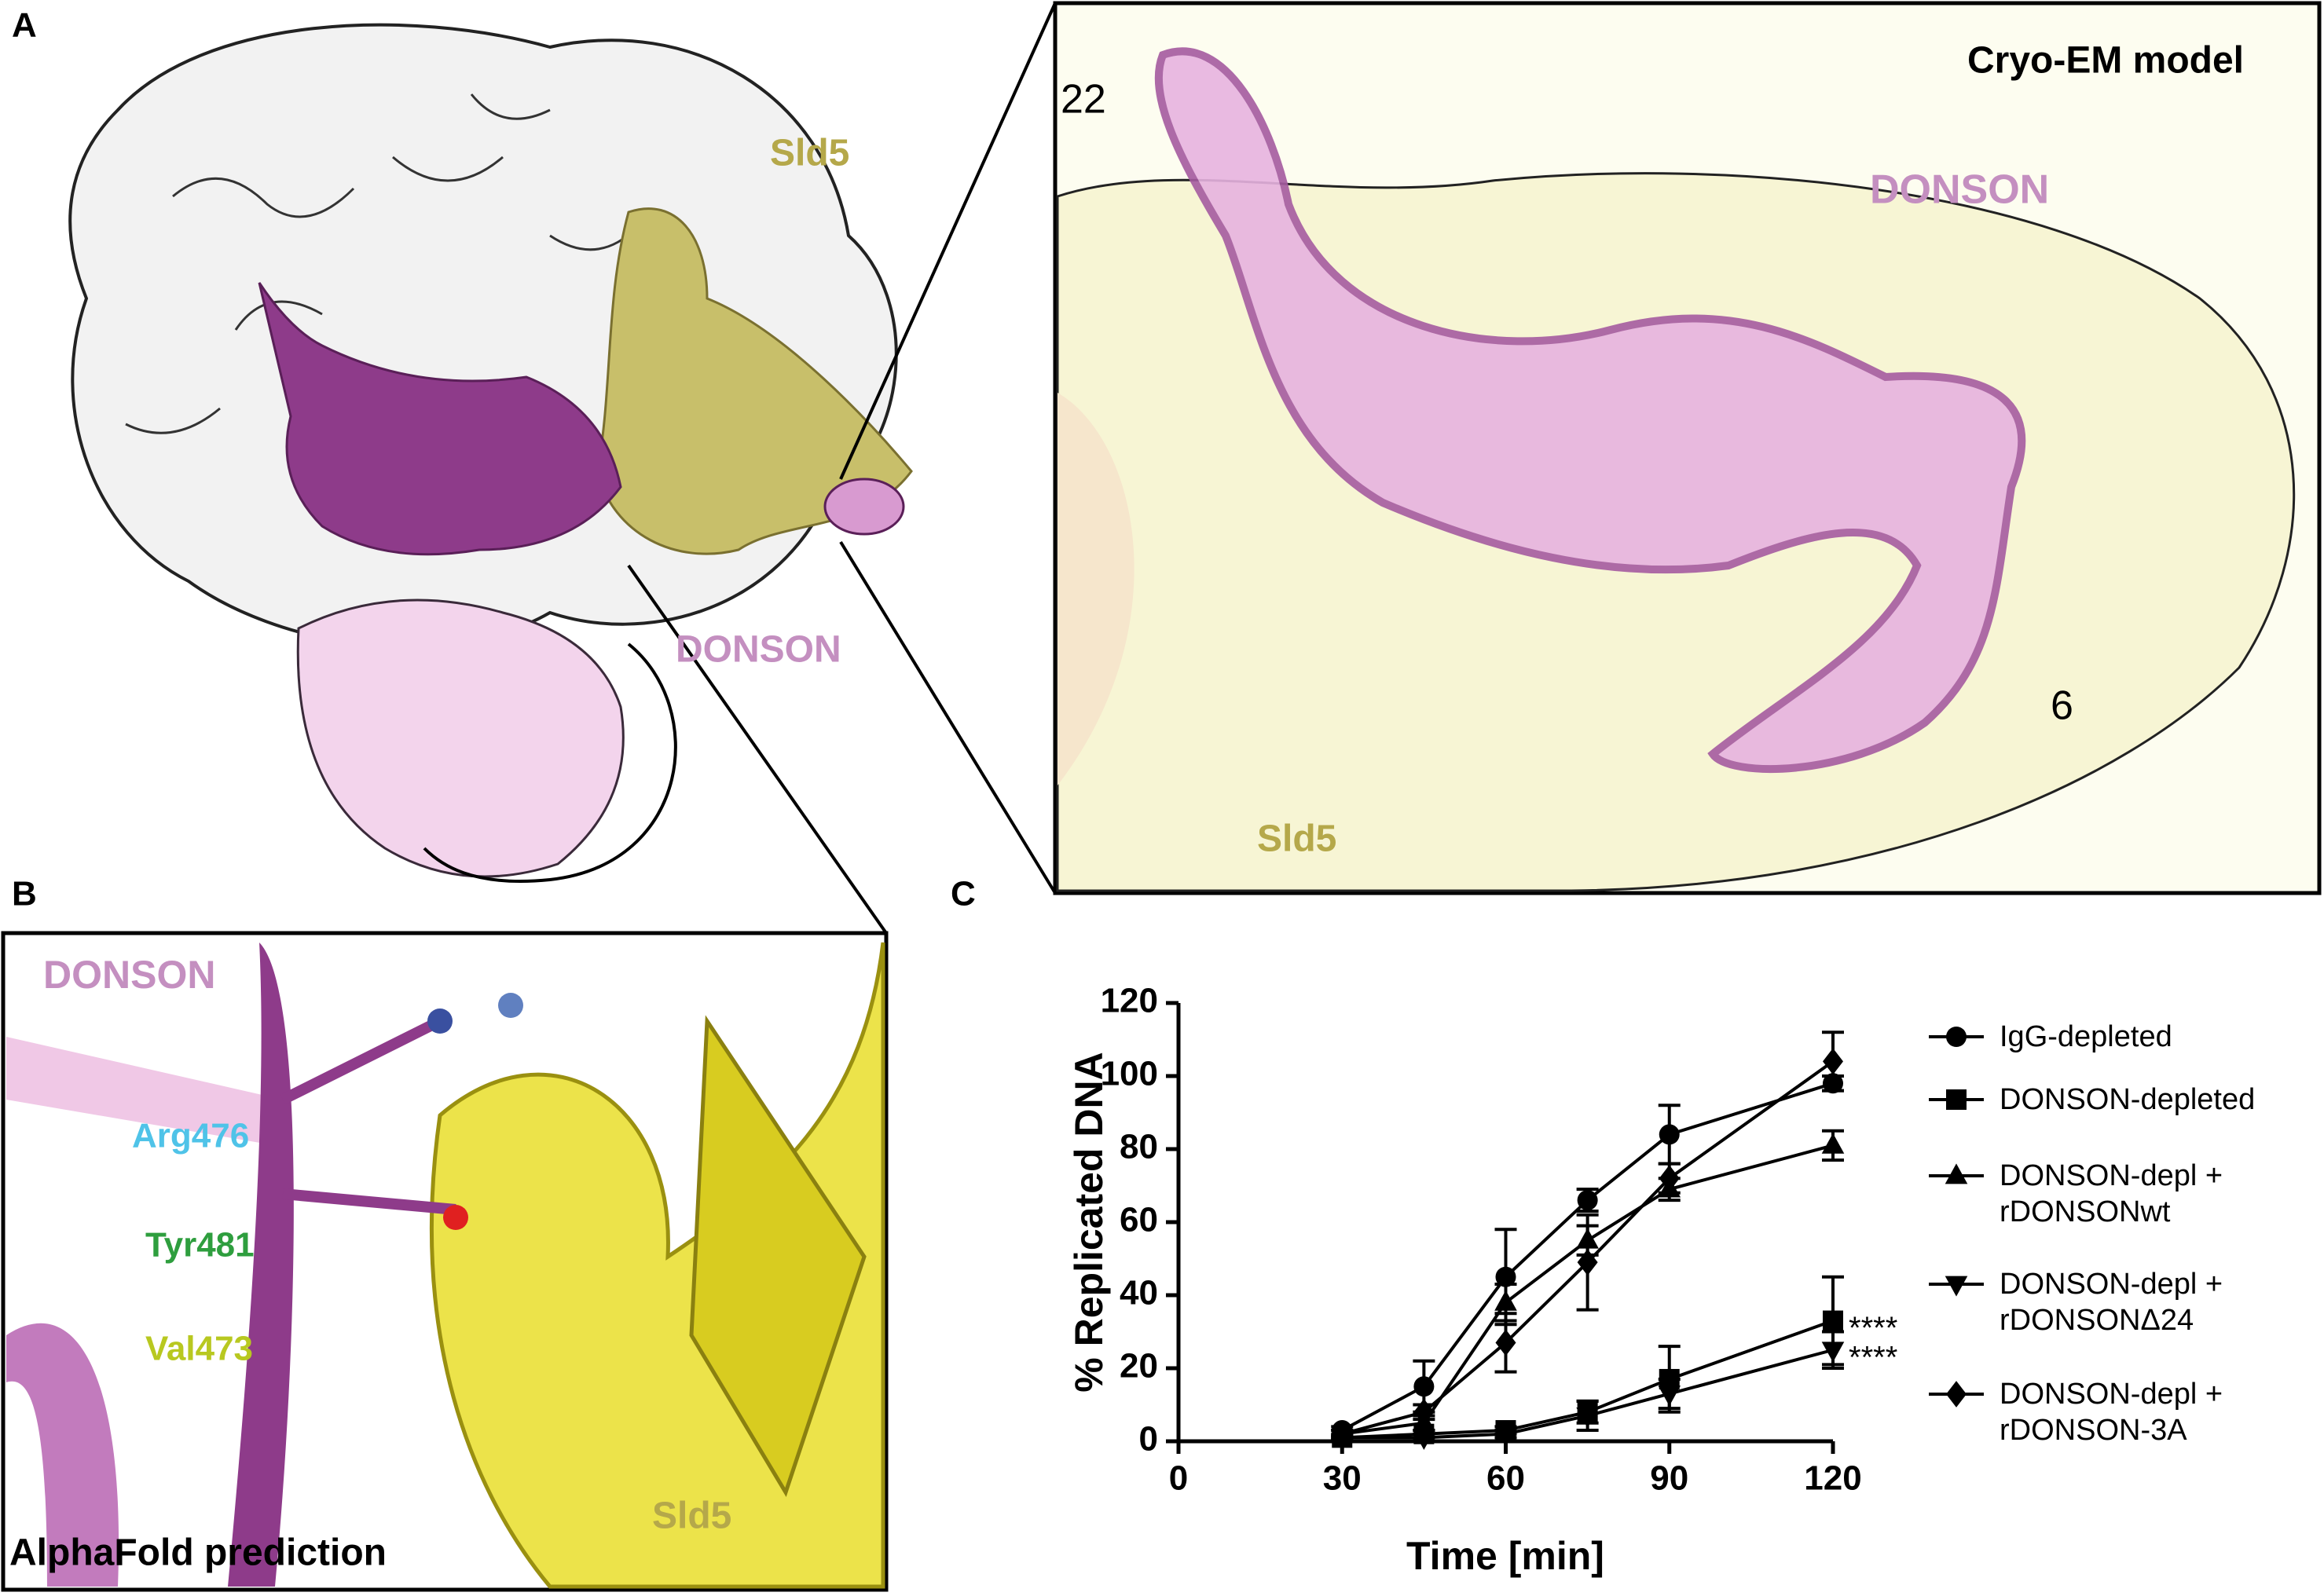 The image size is (2324, 1596). I want to click on panel-label: B, so click(24, 894).